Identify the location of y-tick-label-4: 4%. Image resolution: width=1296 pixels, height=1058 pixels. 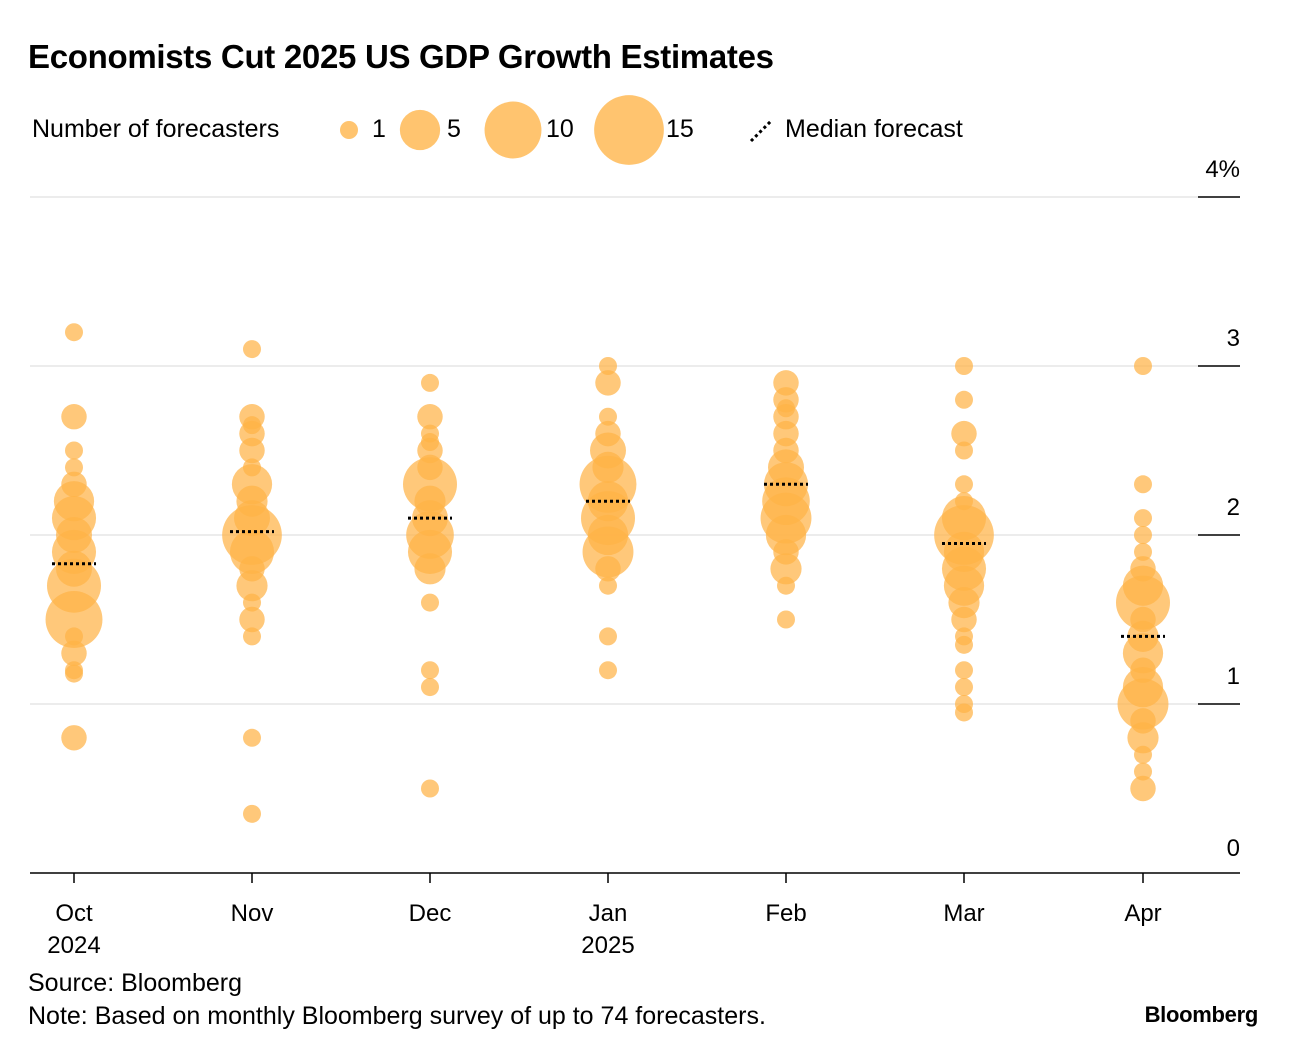
(1222, 169).